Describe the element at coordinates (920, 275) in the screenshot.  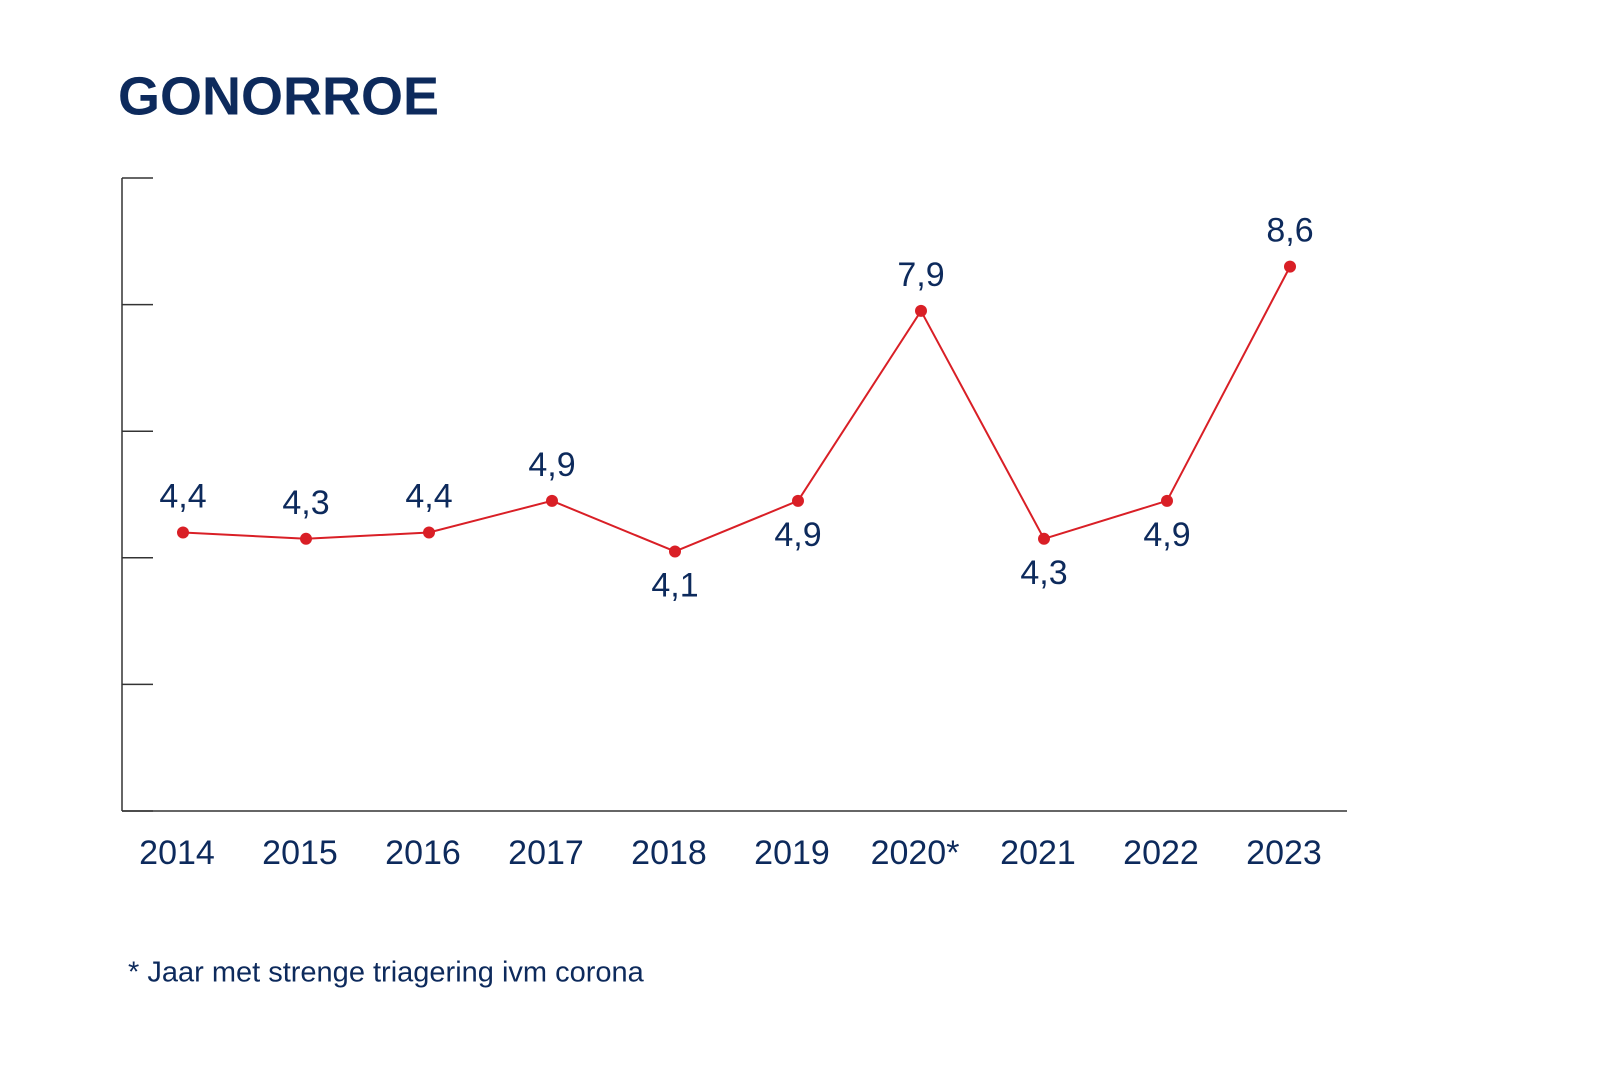
I see `data-label: 7,9` at that location.